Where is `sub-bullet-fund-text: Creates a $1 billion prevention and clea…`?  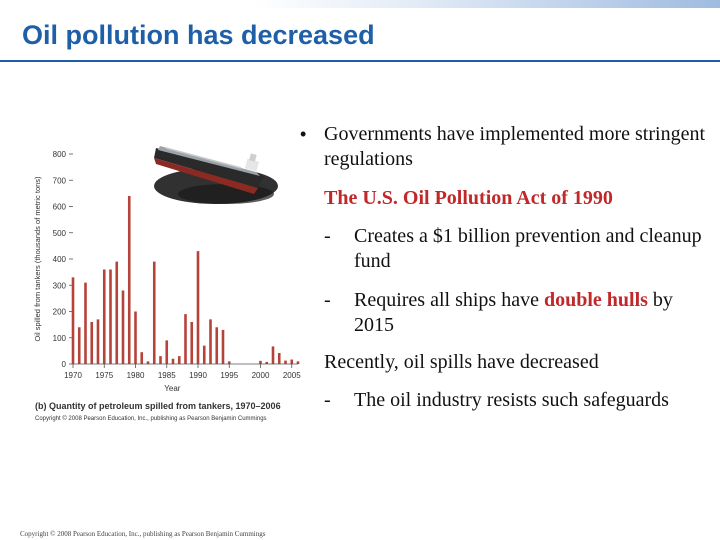 sub-bullet-fund-text: Creates a $1 billion prevention and clea… is located at coordinates (528, 248).